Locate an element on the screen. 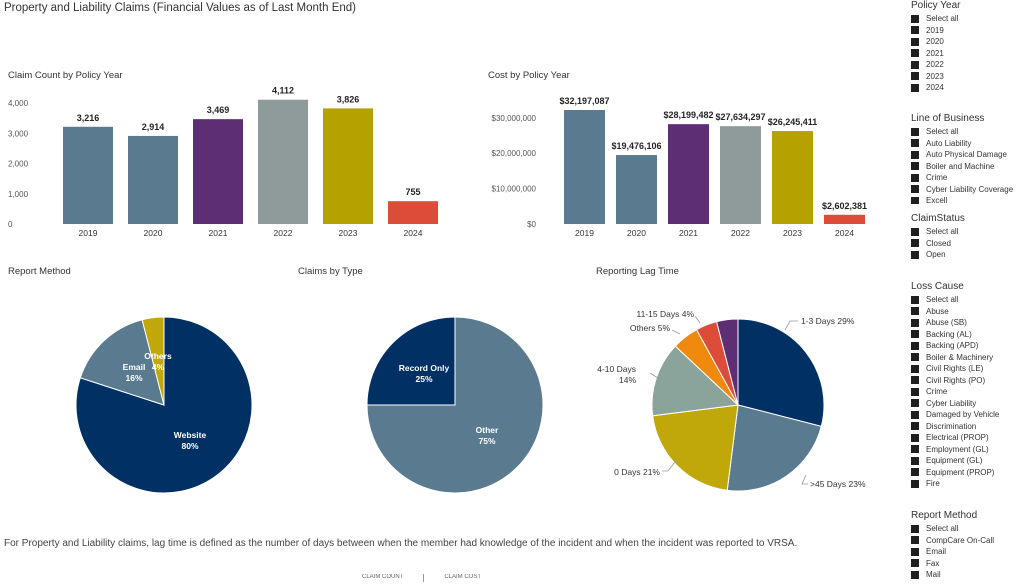 This screenshot has height=585, width=1024. slicer-item: Cyber Liability Coverage is located at coordinates (967, 190).